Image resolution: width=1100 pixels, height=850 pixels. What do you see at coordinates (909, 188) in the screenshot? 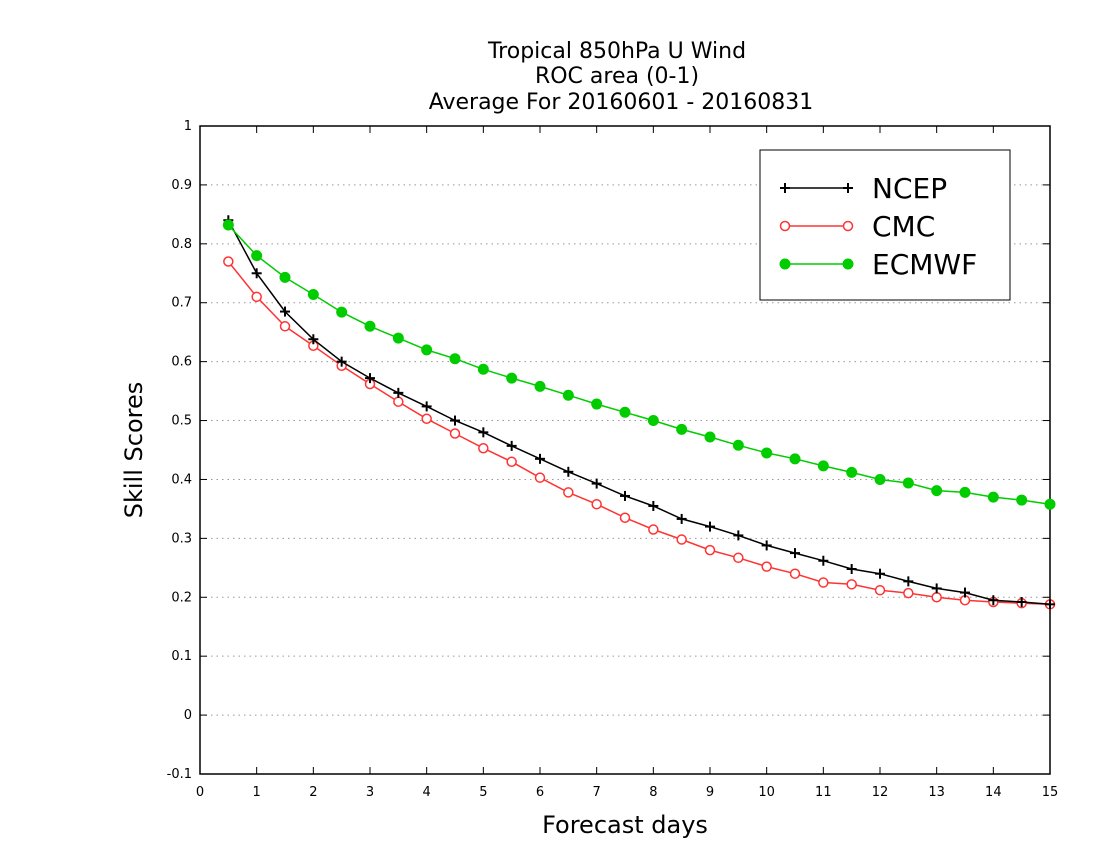
I see `legend-label-ncep: NCEP` at bounding box center [909, 188].